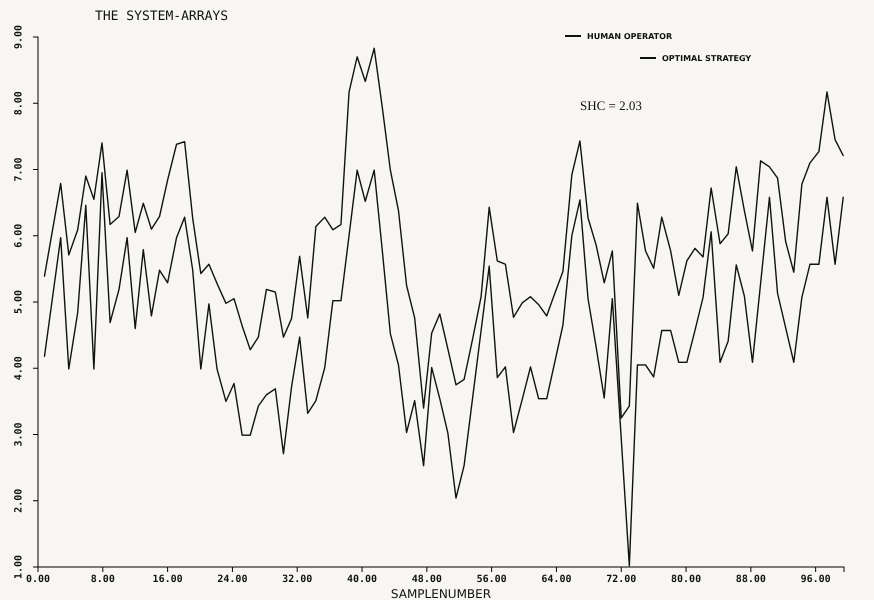  I want to click on x-tick-label: 48.00, so click(427, 580).